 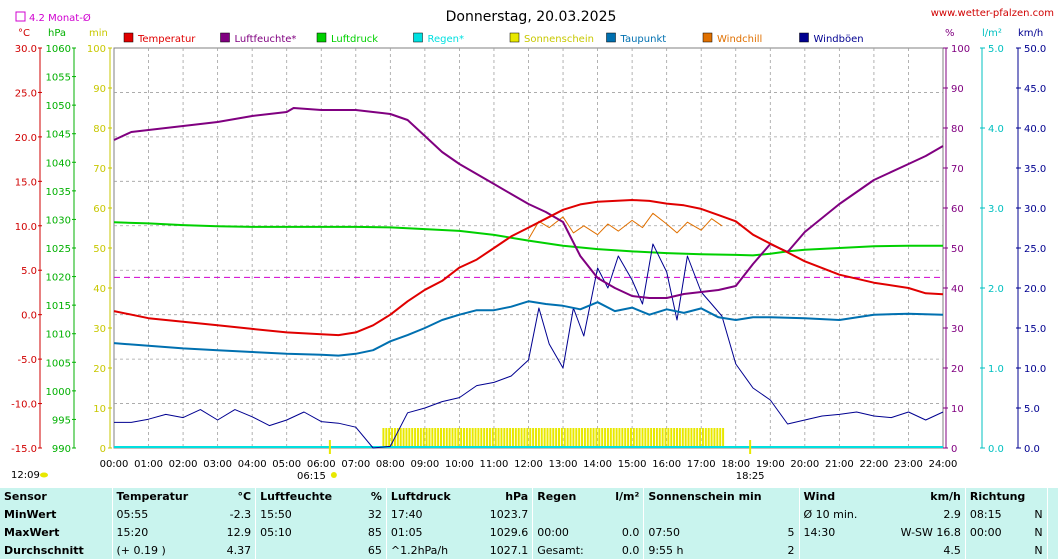 What do you see at coordinates (99, 369) in the screenshot?
I see `sun-tick-label: 20` at bounding box center [99, 369].